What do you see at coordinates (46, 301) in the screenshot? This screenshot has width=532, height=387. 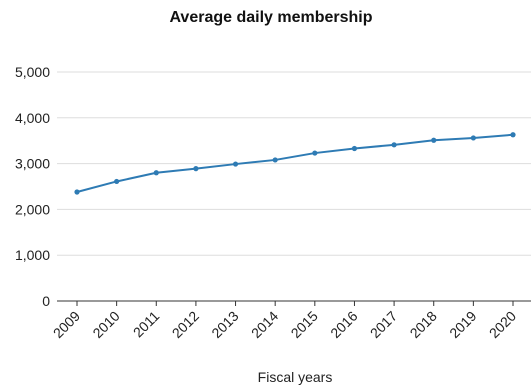 I see `y-tick-label: 0` at bounding box center [46, 301].